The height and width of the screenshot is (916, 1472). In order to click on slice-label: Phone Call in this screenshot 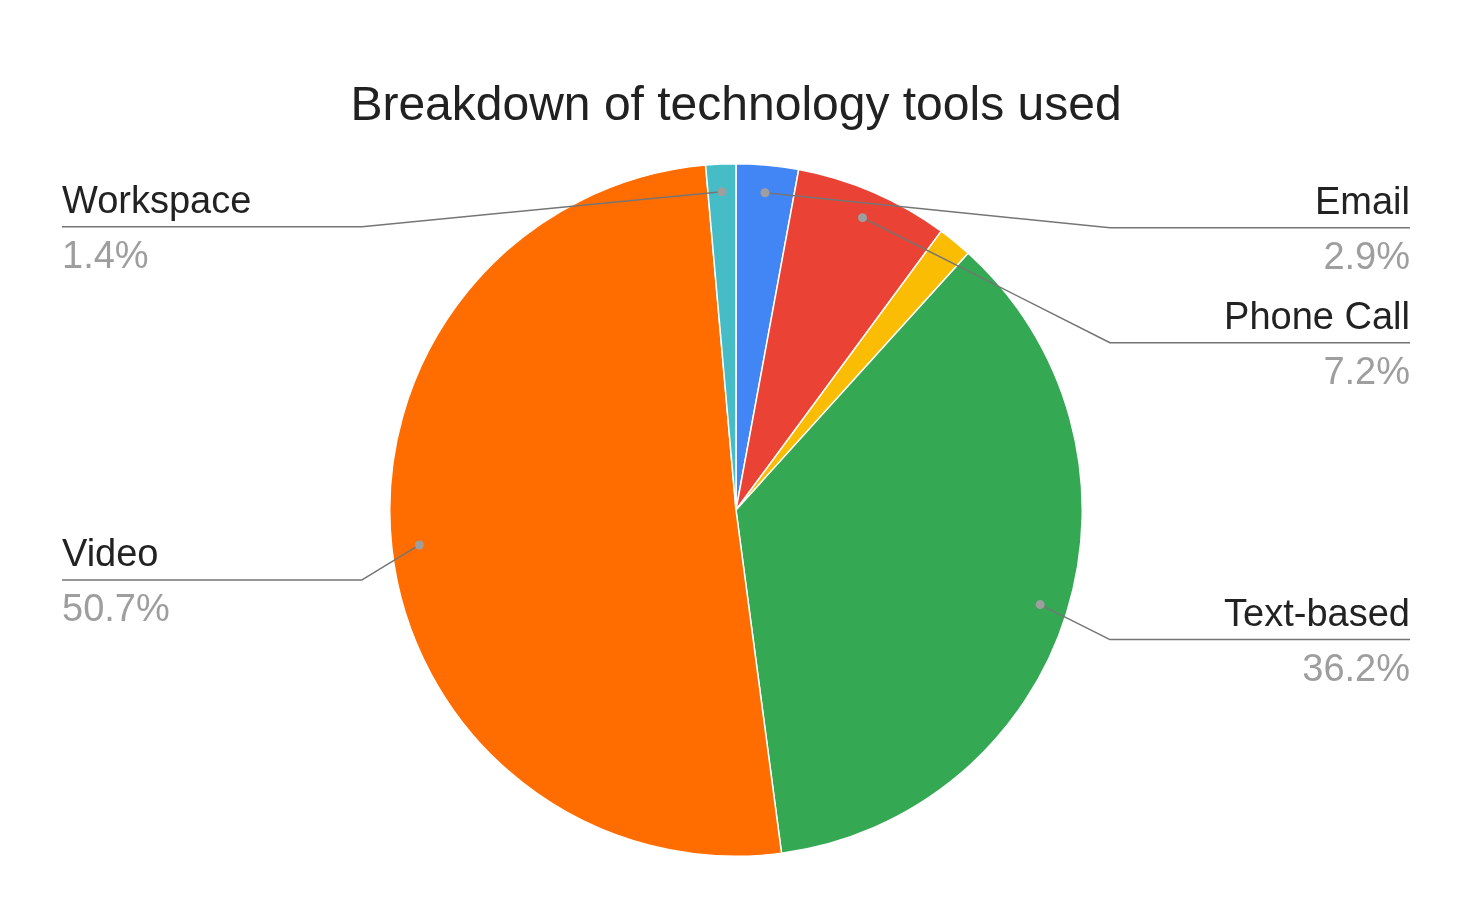, I will do `click(1317, 315)`.